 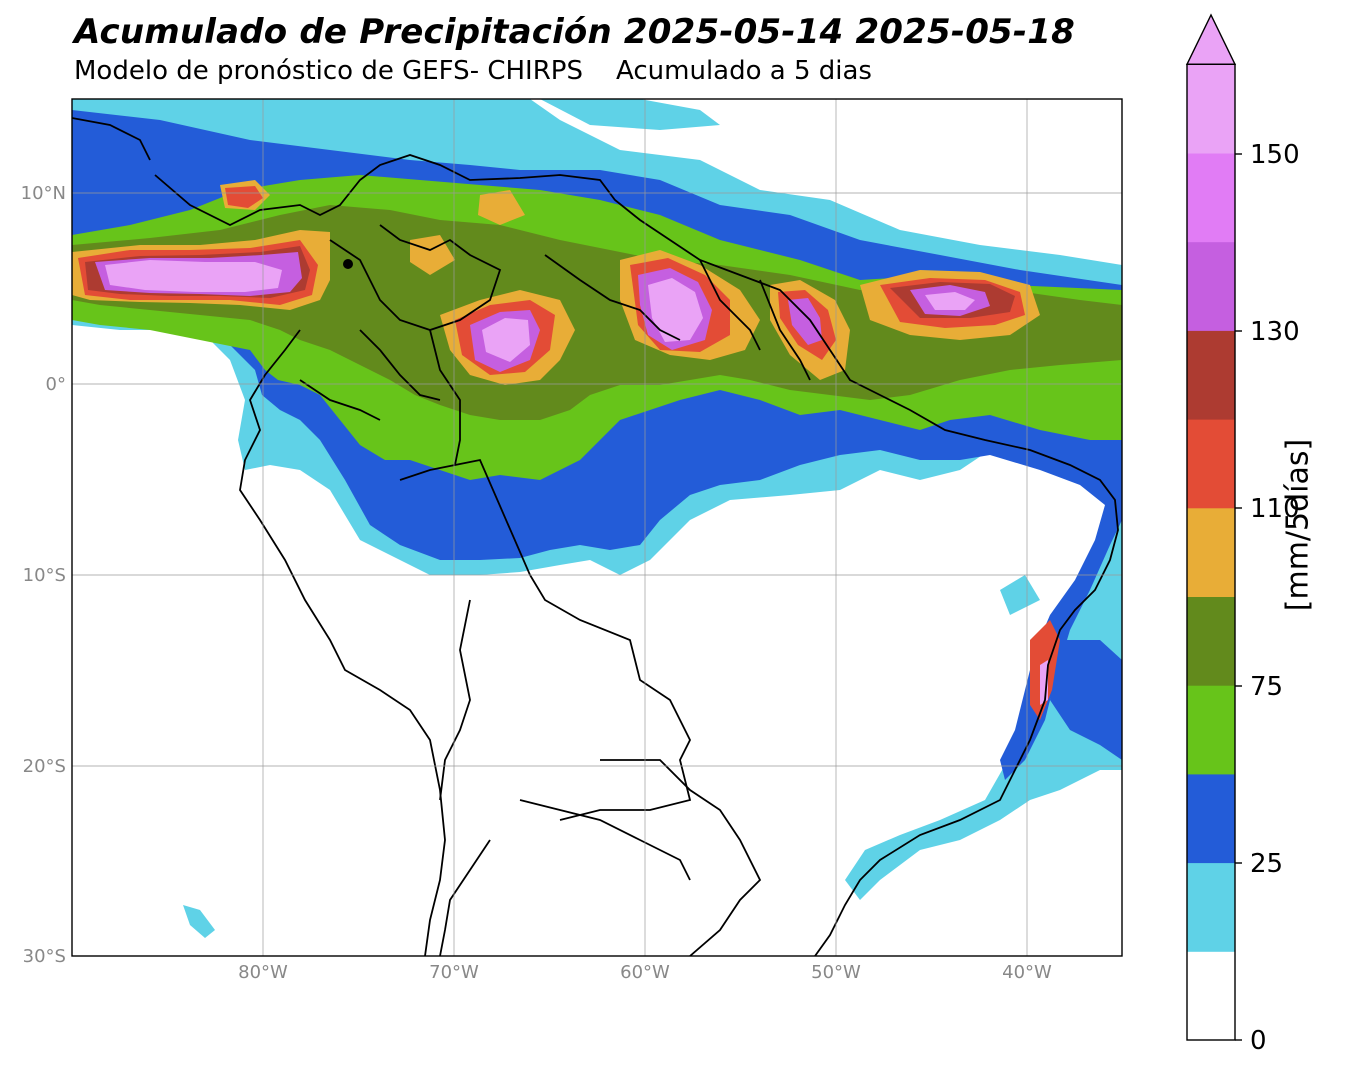 What do you see at coordinates (645, 972) in the screenshot?
I see `lon-tick-label: 60°W` at bounding box center [645, 972].